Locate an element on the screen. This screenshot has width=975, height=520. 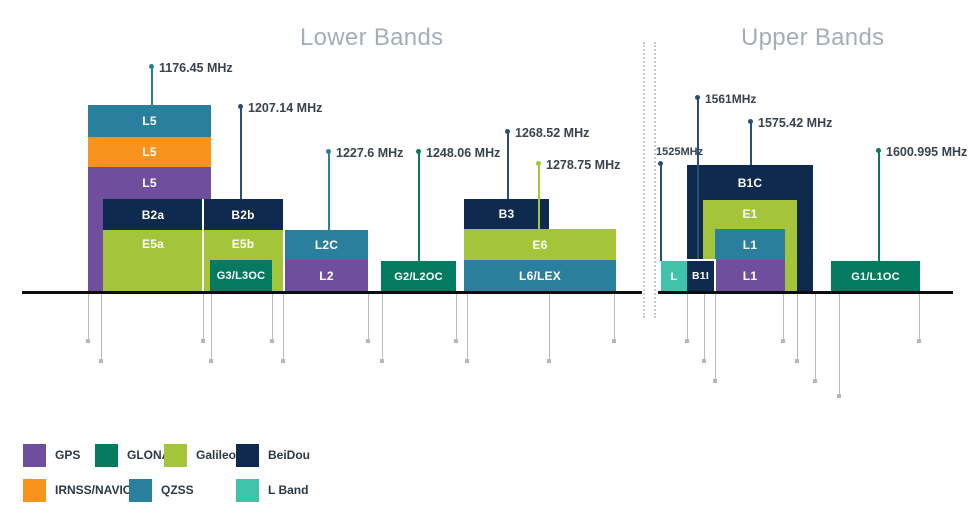
band-block-galileo-e6: E6 is located at coordinates (540, 244).